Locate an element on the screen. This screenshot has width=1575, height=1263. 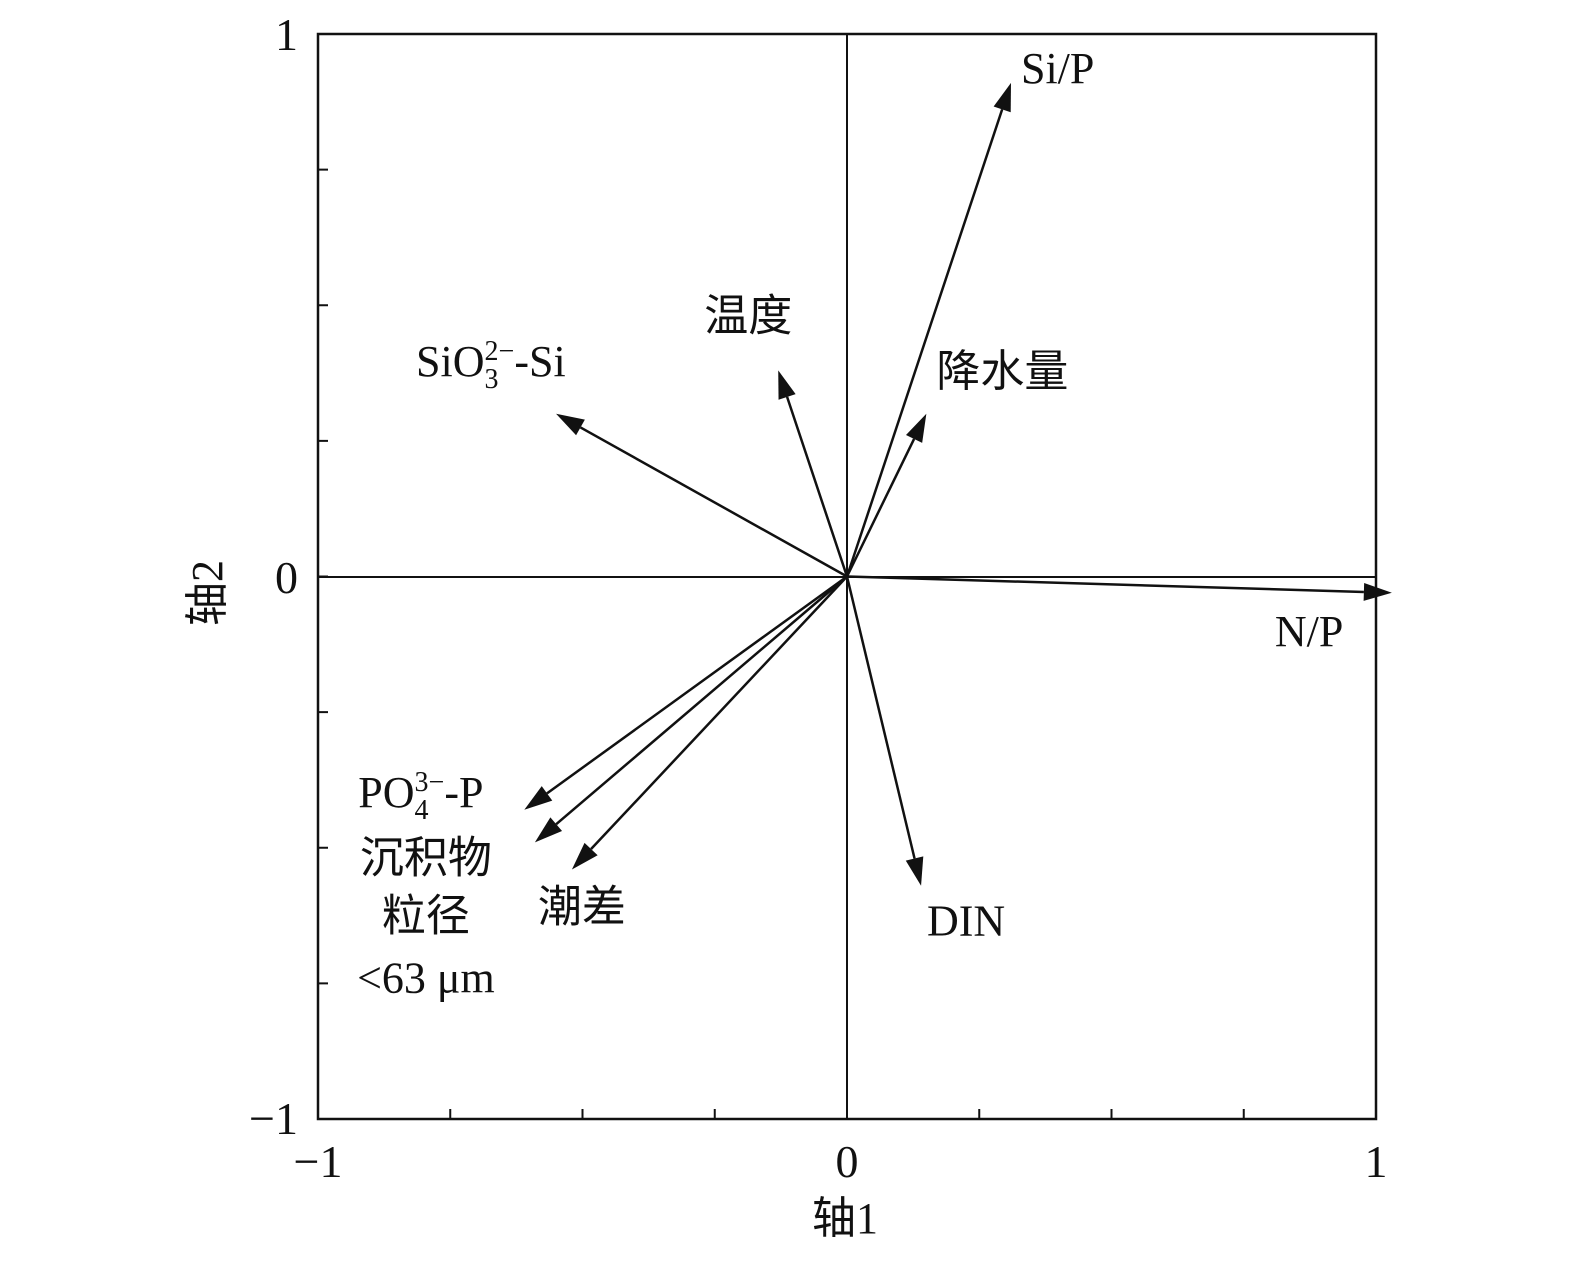
x-tick-label-left: −1 is located at coordinates (318, 1161).